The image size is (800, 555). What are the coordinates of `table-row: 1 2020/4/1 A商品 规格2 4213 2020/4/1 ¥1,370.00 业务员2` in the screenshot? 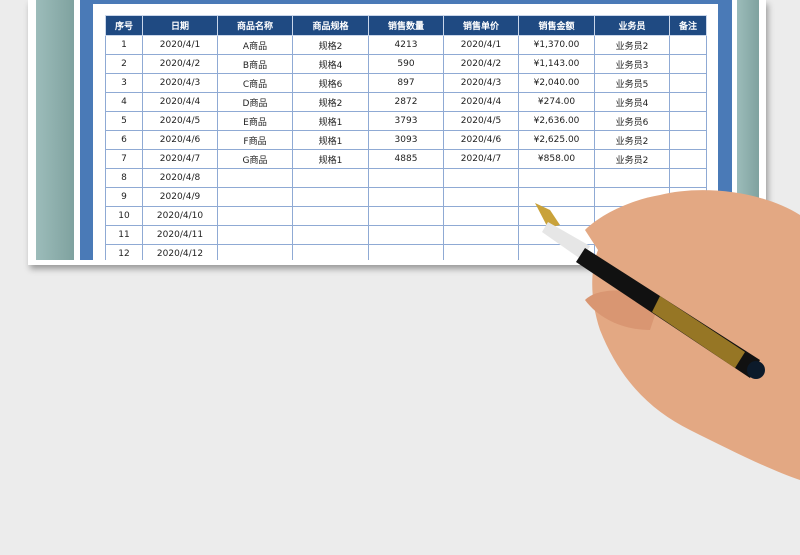 It's located at (406, 45).